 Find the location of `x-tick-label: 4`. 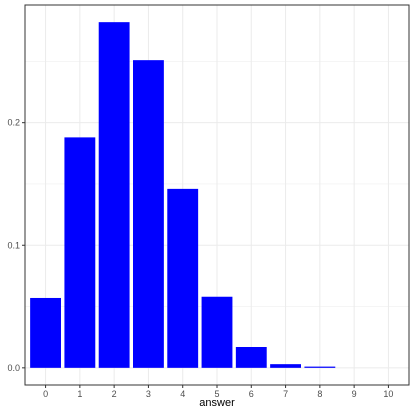

x-tick-label: 4 is located at coordinates (182, 394).